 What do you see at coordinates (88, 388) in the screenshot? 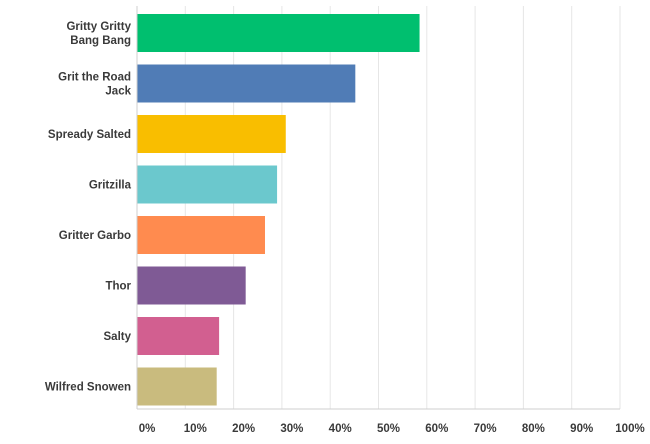
I see `category-label: Wilfred Snowen` at bounding box center [88, 388].